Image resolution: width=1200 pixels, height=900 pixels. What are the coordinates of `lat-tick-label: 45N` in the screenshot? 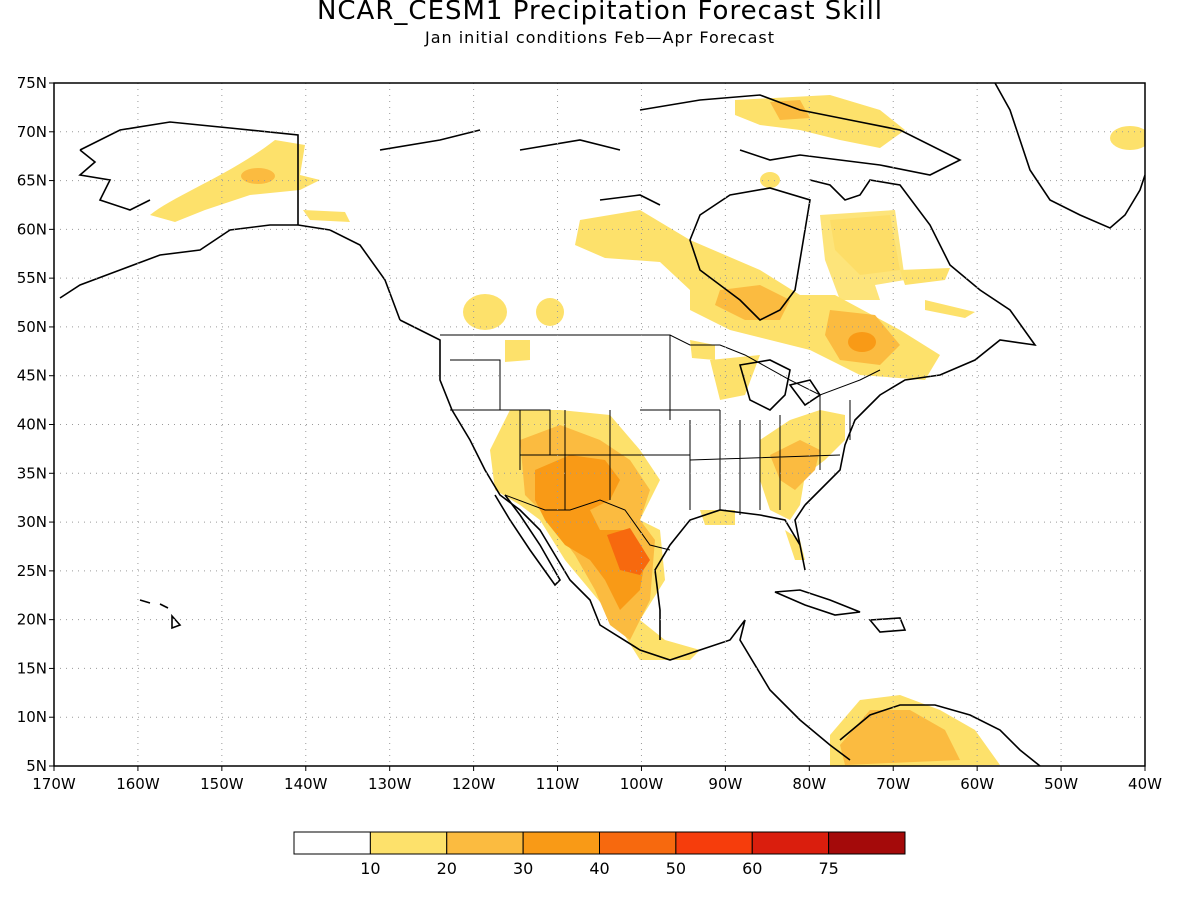 It's located at (32, 376).